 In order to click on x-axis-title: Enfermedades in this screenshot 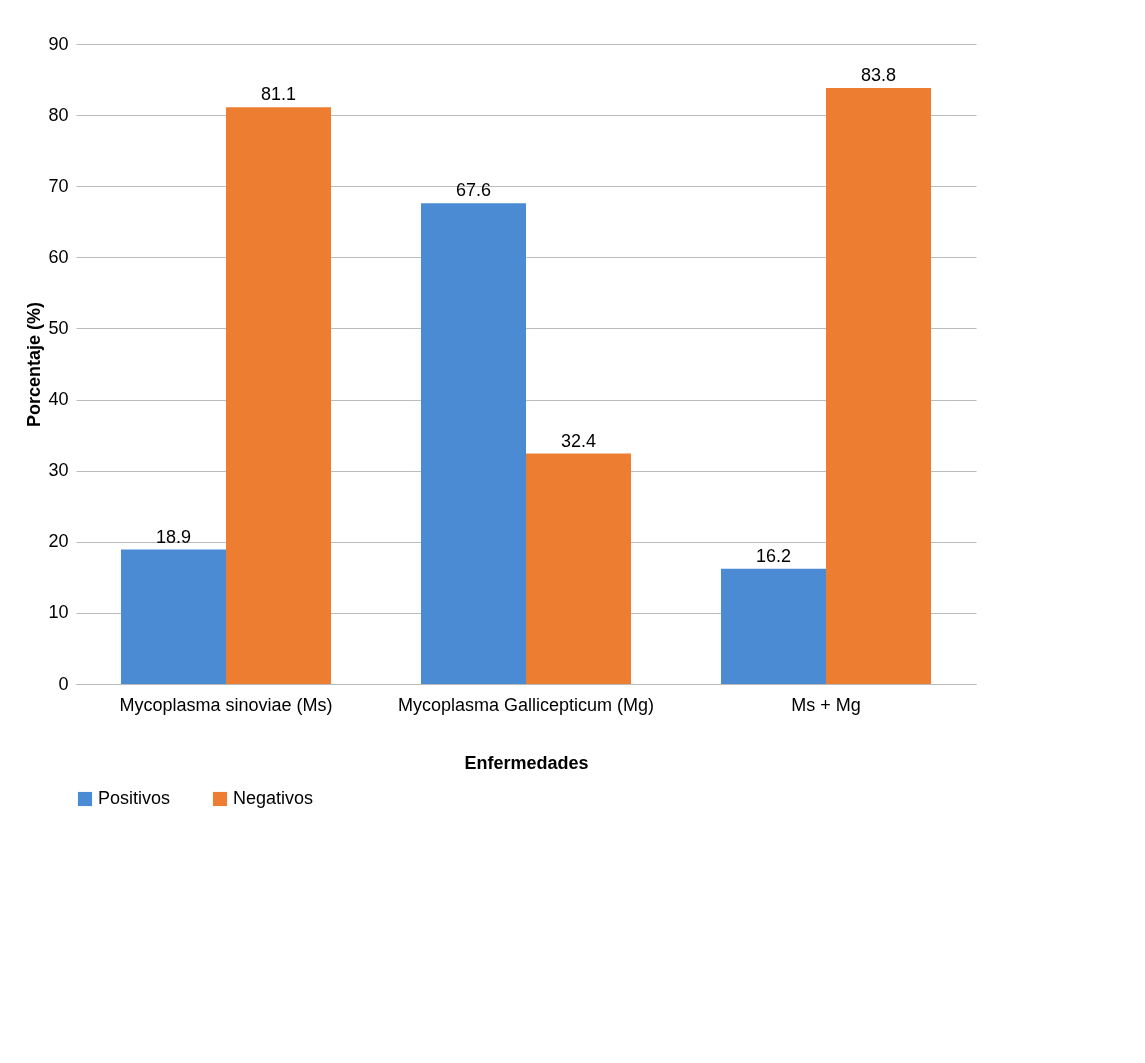, I will do `click(526, 762)`.